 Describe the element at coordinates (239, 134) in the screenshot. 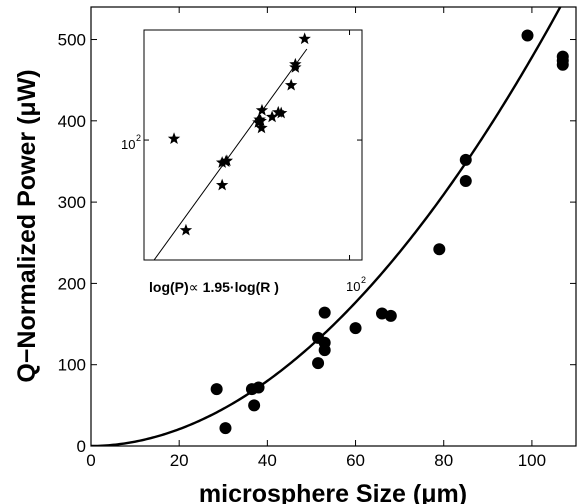

I see `inset-data-points` at that location.